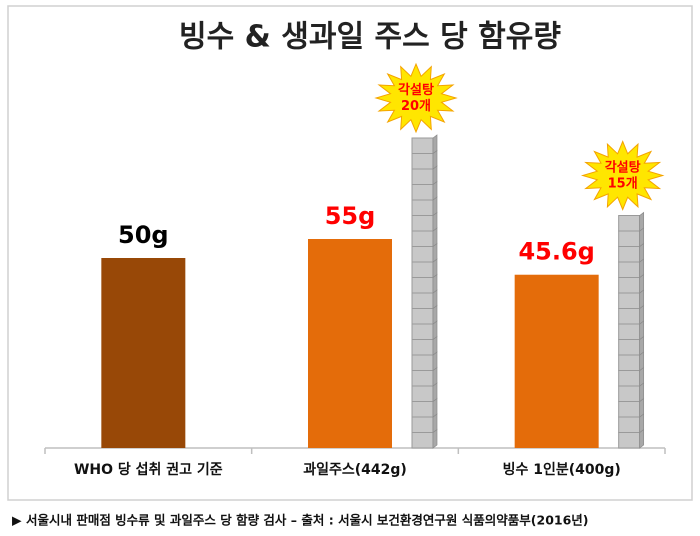 Image resolution: width=700 pixels, height=536 pixels. Describe the element at coordinates (355, 470) in the screenshot. I see `x-tick-label: 과일주스(442g)` at that location.